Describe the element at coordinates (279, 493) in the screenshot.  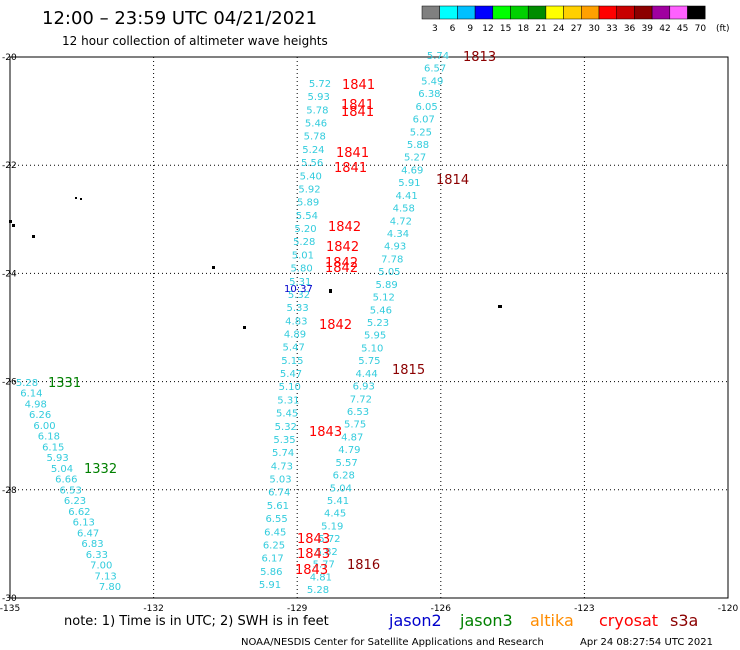
I see `wave-height-value: 6.74` at that location.